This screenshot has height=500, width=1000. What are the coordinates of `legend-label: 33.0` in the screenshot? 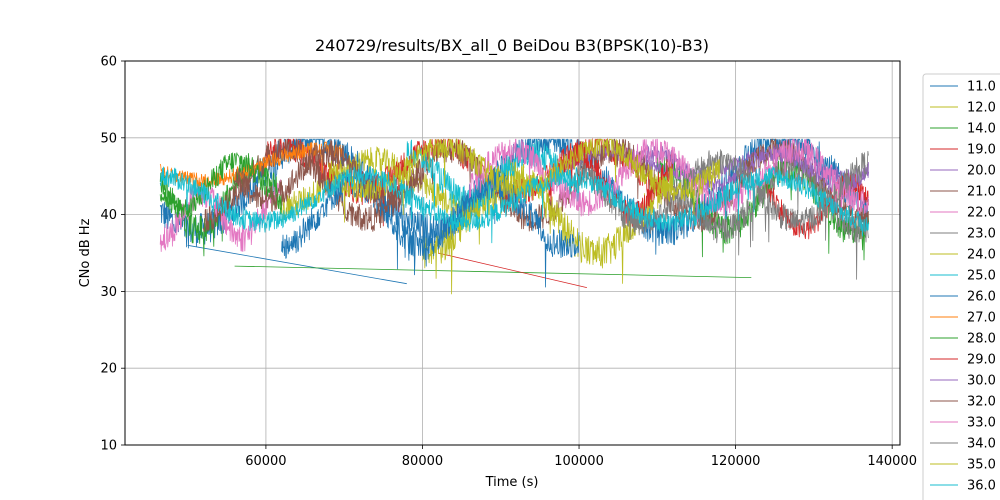 It's located at (981, 423).